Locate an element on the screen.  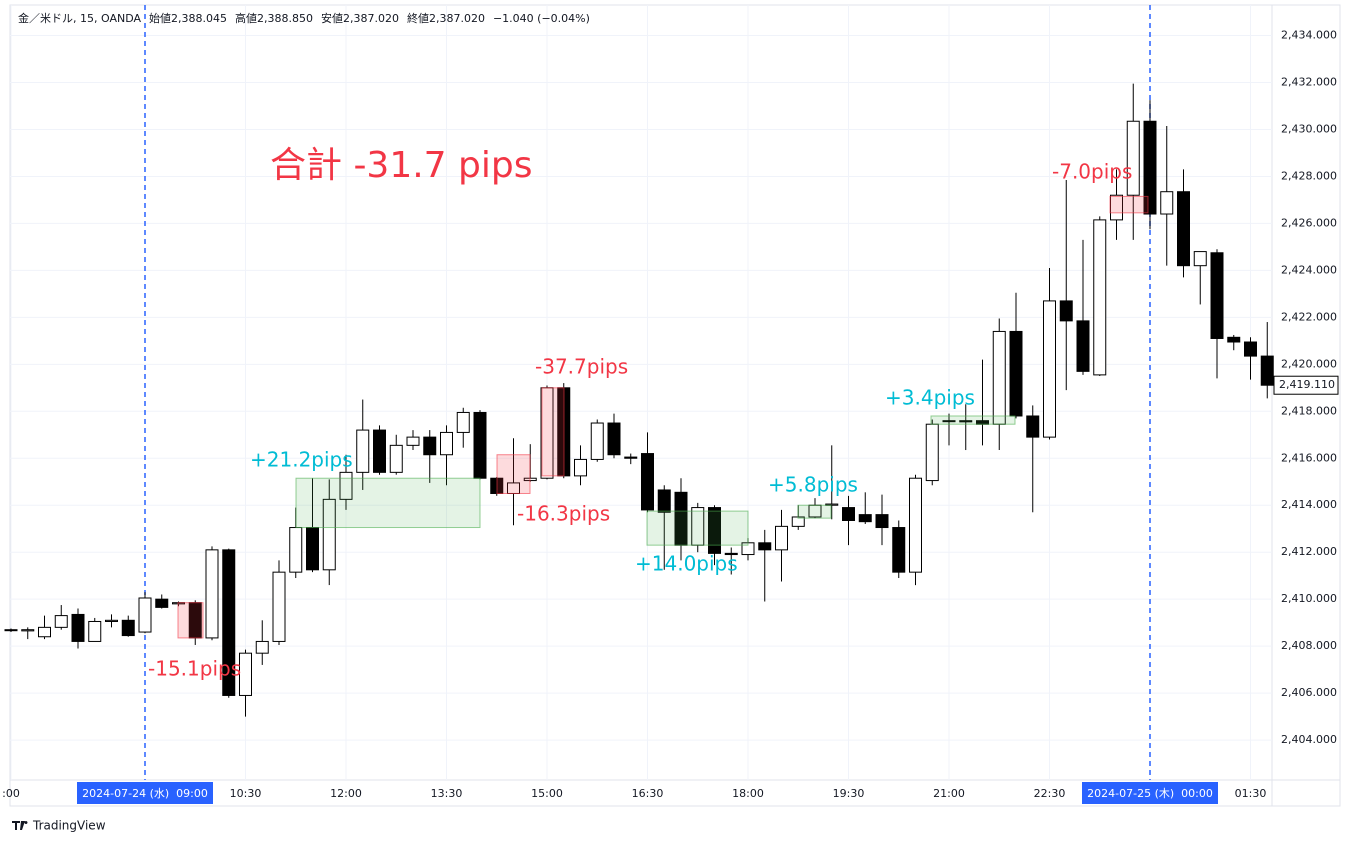
y-tick-label: 2,408.000 is located at coordinates (1309, 645).